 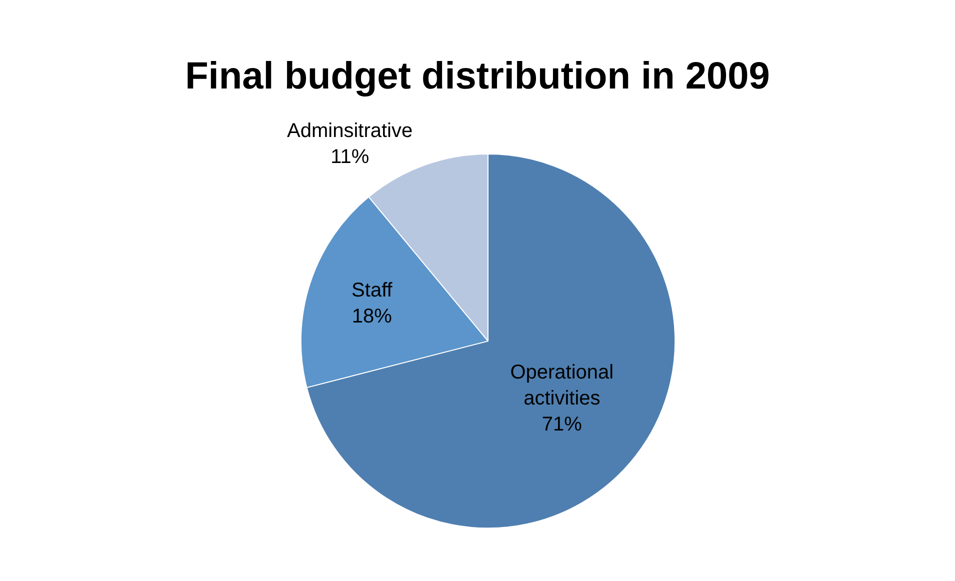 What do you see at coordinates (350, 157) in the screenshot?
I see `data-label: 11%` at bounding box center [350, 157].